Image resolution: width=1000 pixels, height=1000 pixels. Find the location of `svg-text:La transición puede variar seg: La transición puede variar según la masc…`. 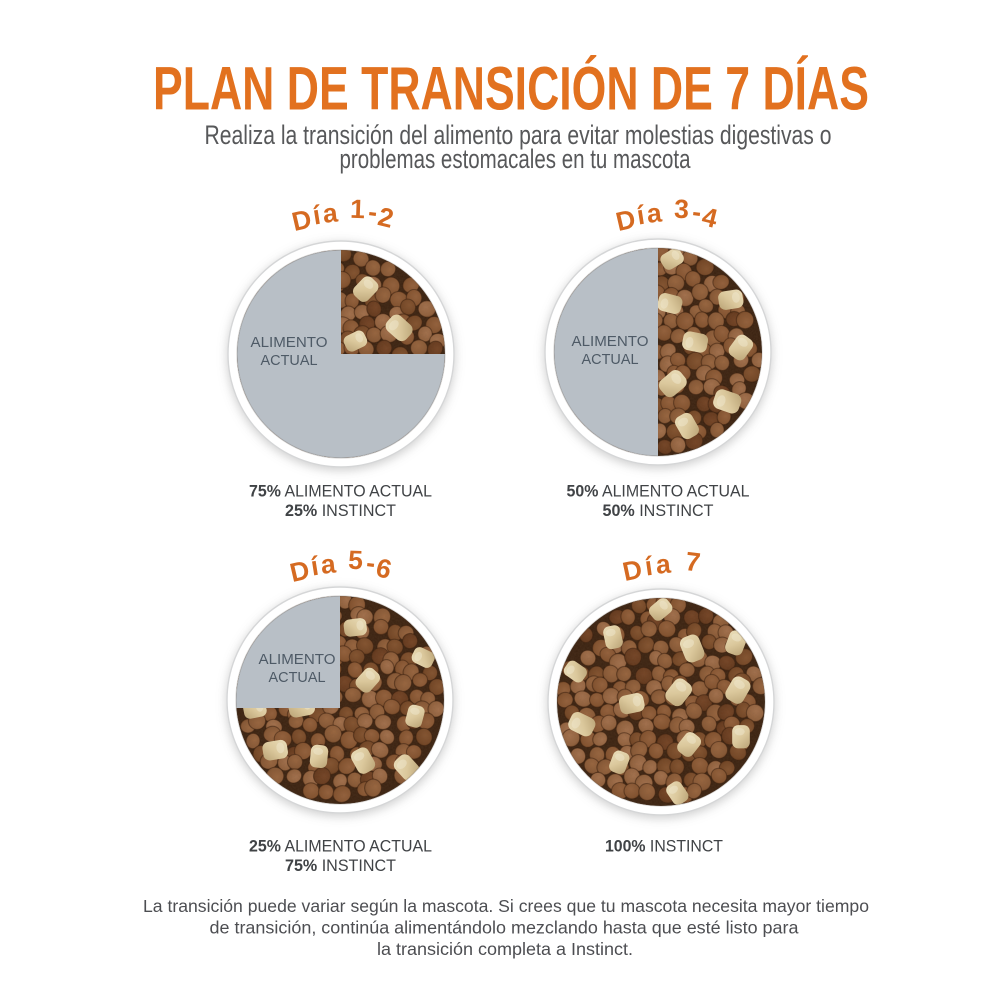

svg-text:La transición puede variar seg: La transición puede variar según la masc… is located at coordinates (506, 906).